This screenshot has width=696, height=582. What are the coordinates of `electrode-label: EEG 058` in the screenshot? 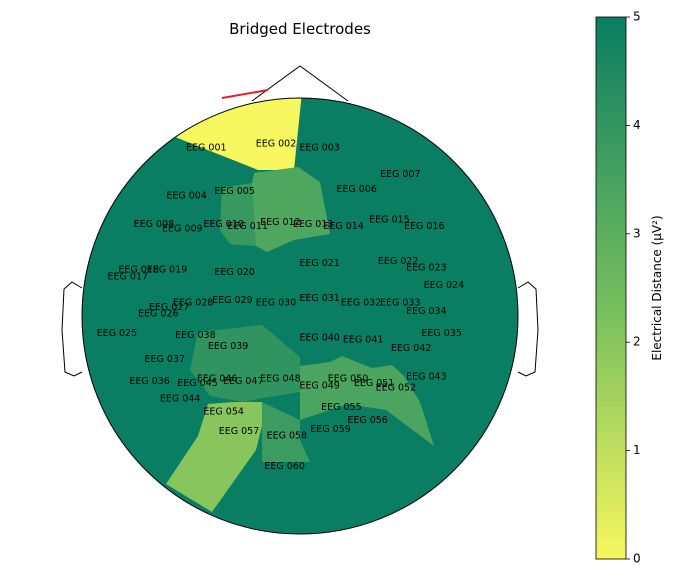 It's located at (287, 435).